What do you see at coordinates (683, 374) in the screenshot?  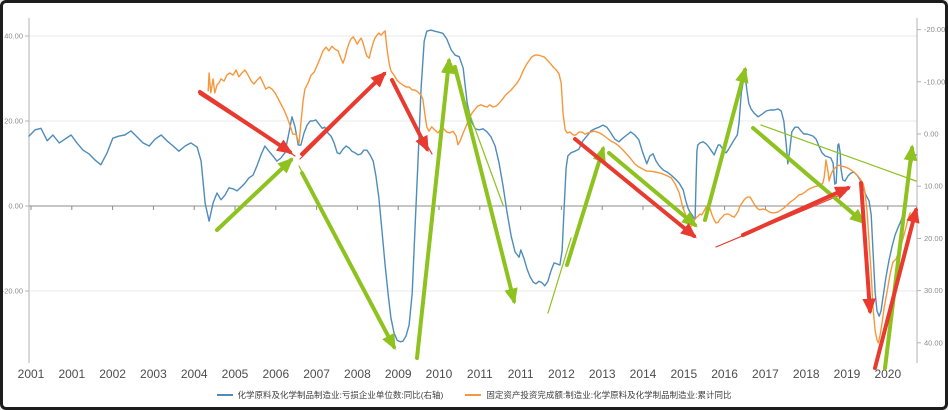 I see `x-axis-label: 2015` at bounding box center [683, 374].